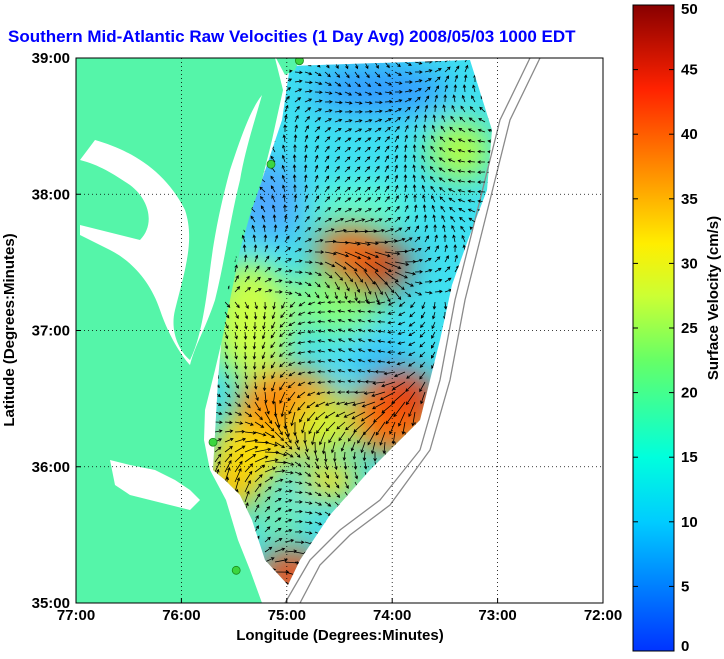  What do you see at coordinates (288, 66) in the screenshot?
I see `delaware-tip` at bounding box center [288, 66].